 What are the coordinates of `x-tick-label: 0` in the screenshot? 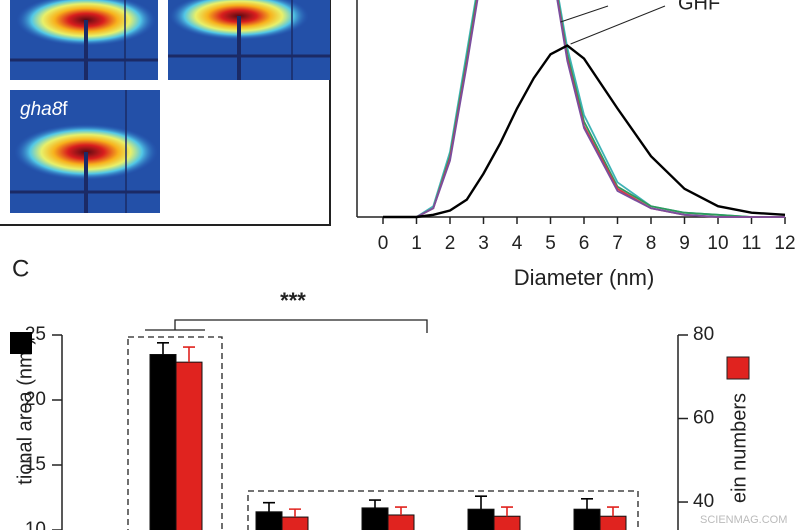 It's located at (383, 243).